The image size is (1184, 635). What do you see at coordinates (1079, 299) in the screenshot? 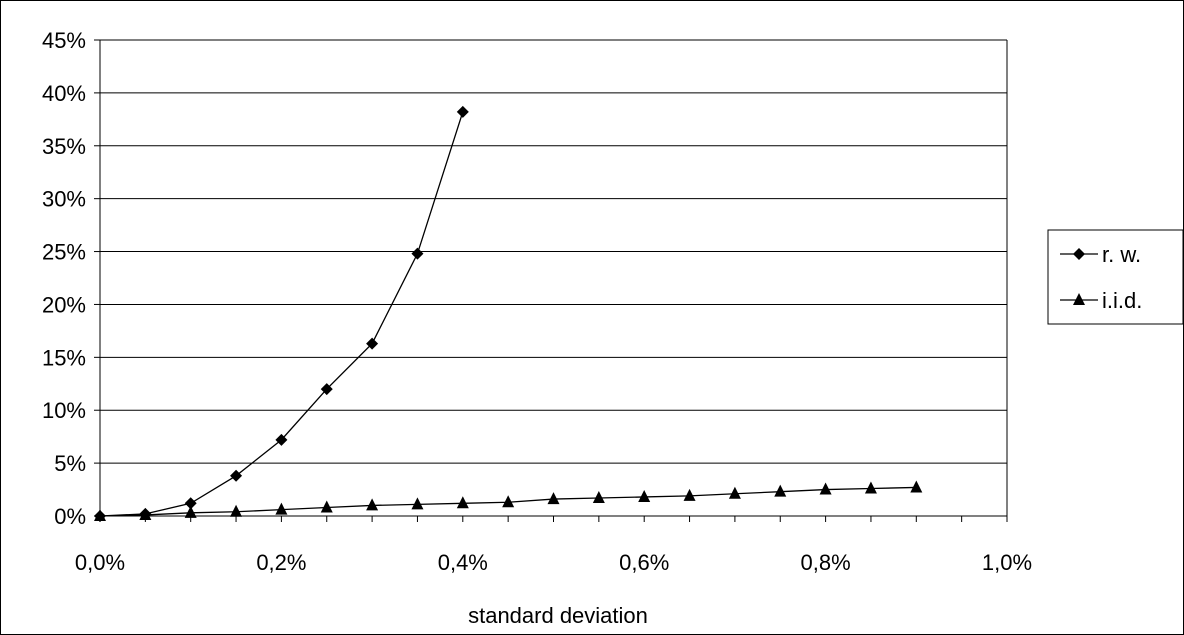
I see `legend-marker-triangle` at bounding box center [1079, 299].